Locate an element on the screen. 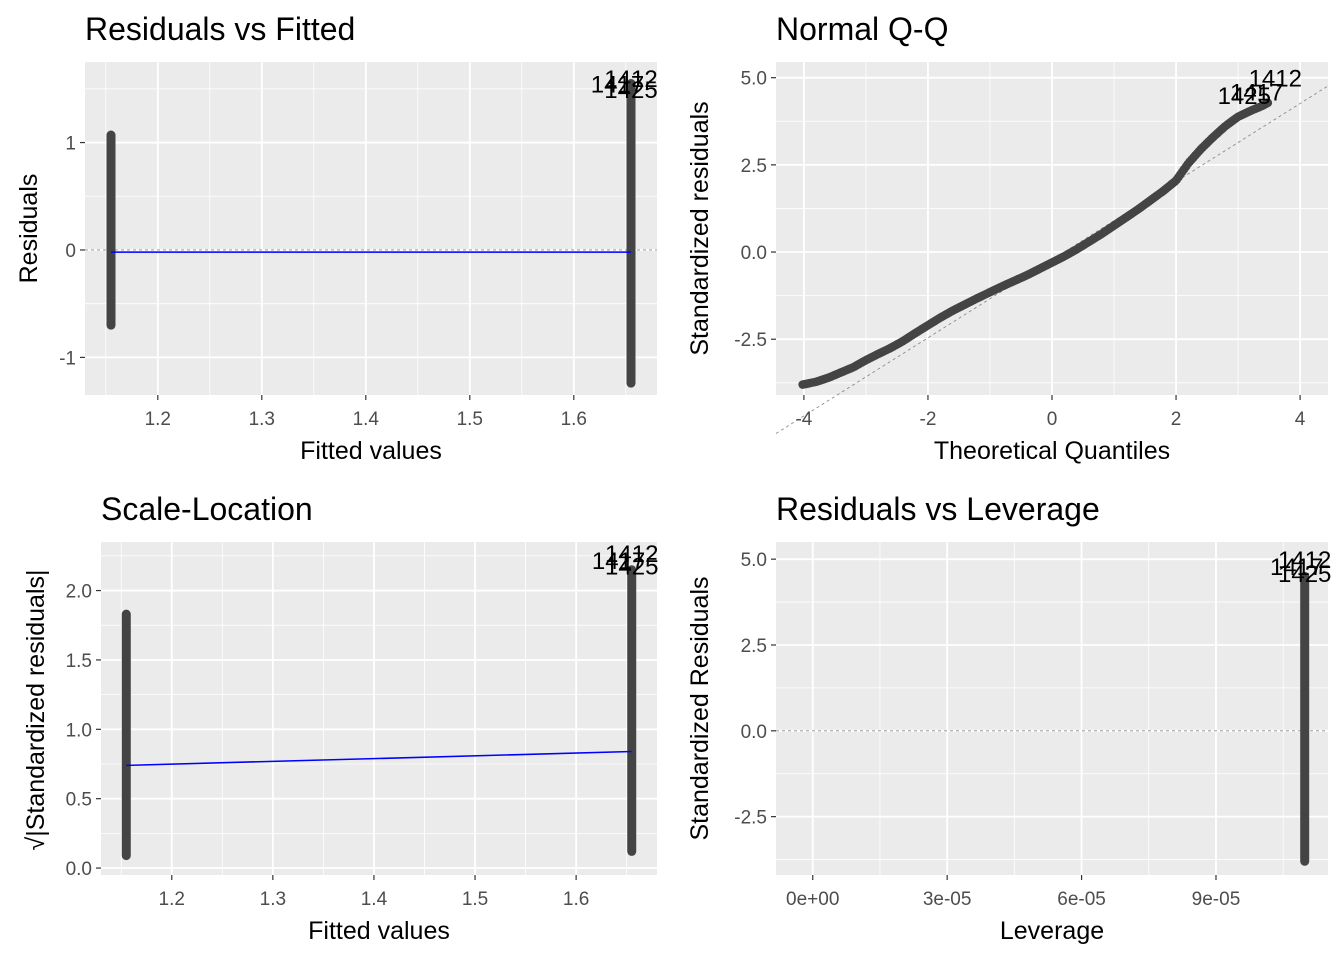 Image resolution: width=1344 pixels, height=960 pixels. qq-point is located at coordinates (1268, 103).